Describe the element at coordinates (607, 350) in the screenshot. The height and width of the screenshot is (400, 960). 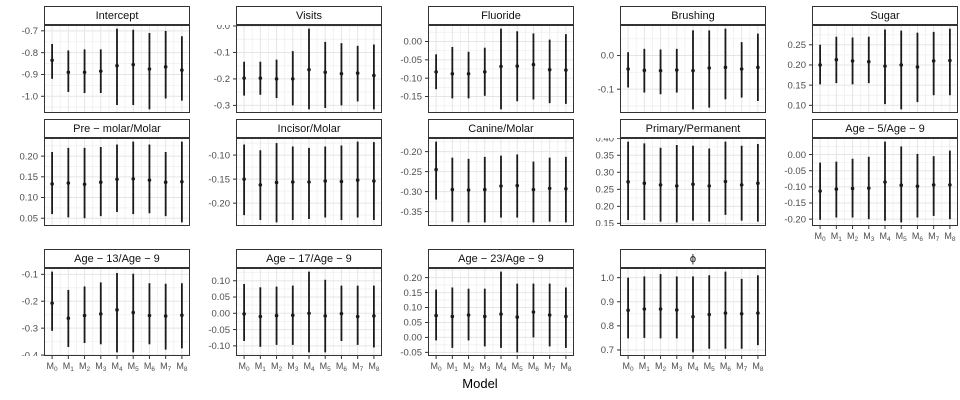
I see `y-tick-label: 0.7` at that location.